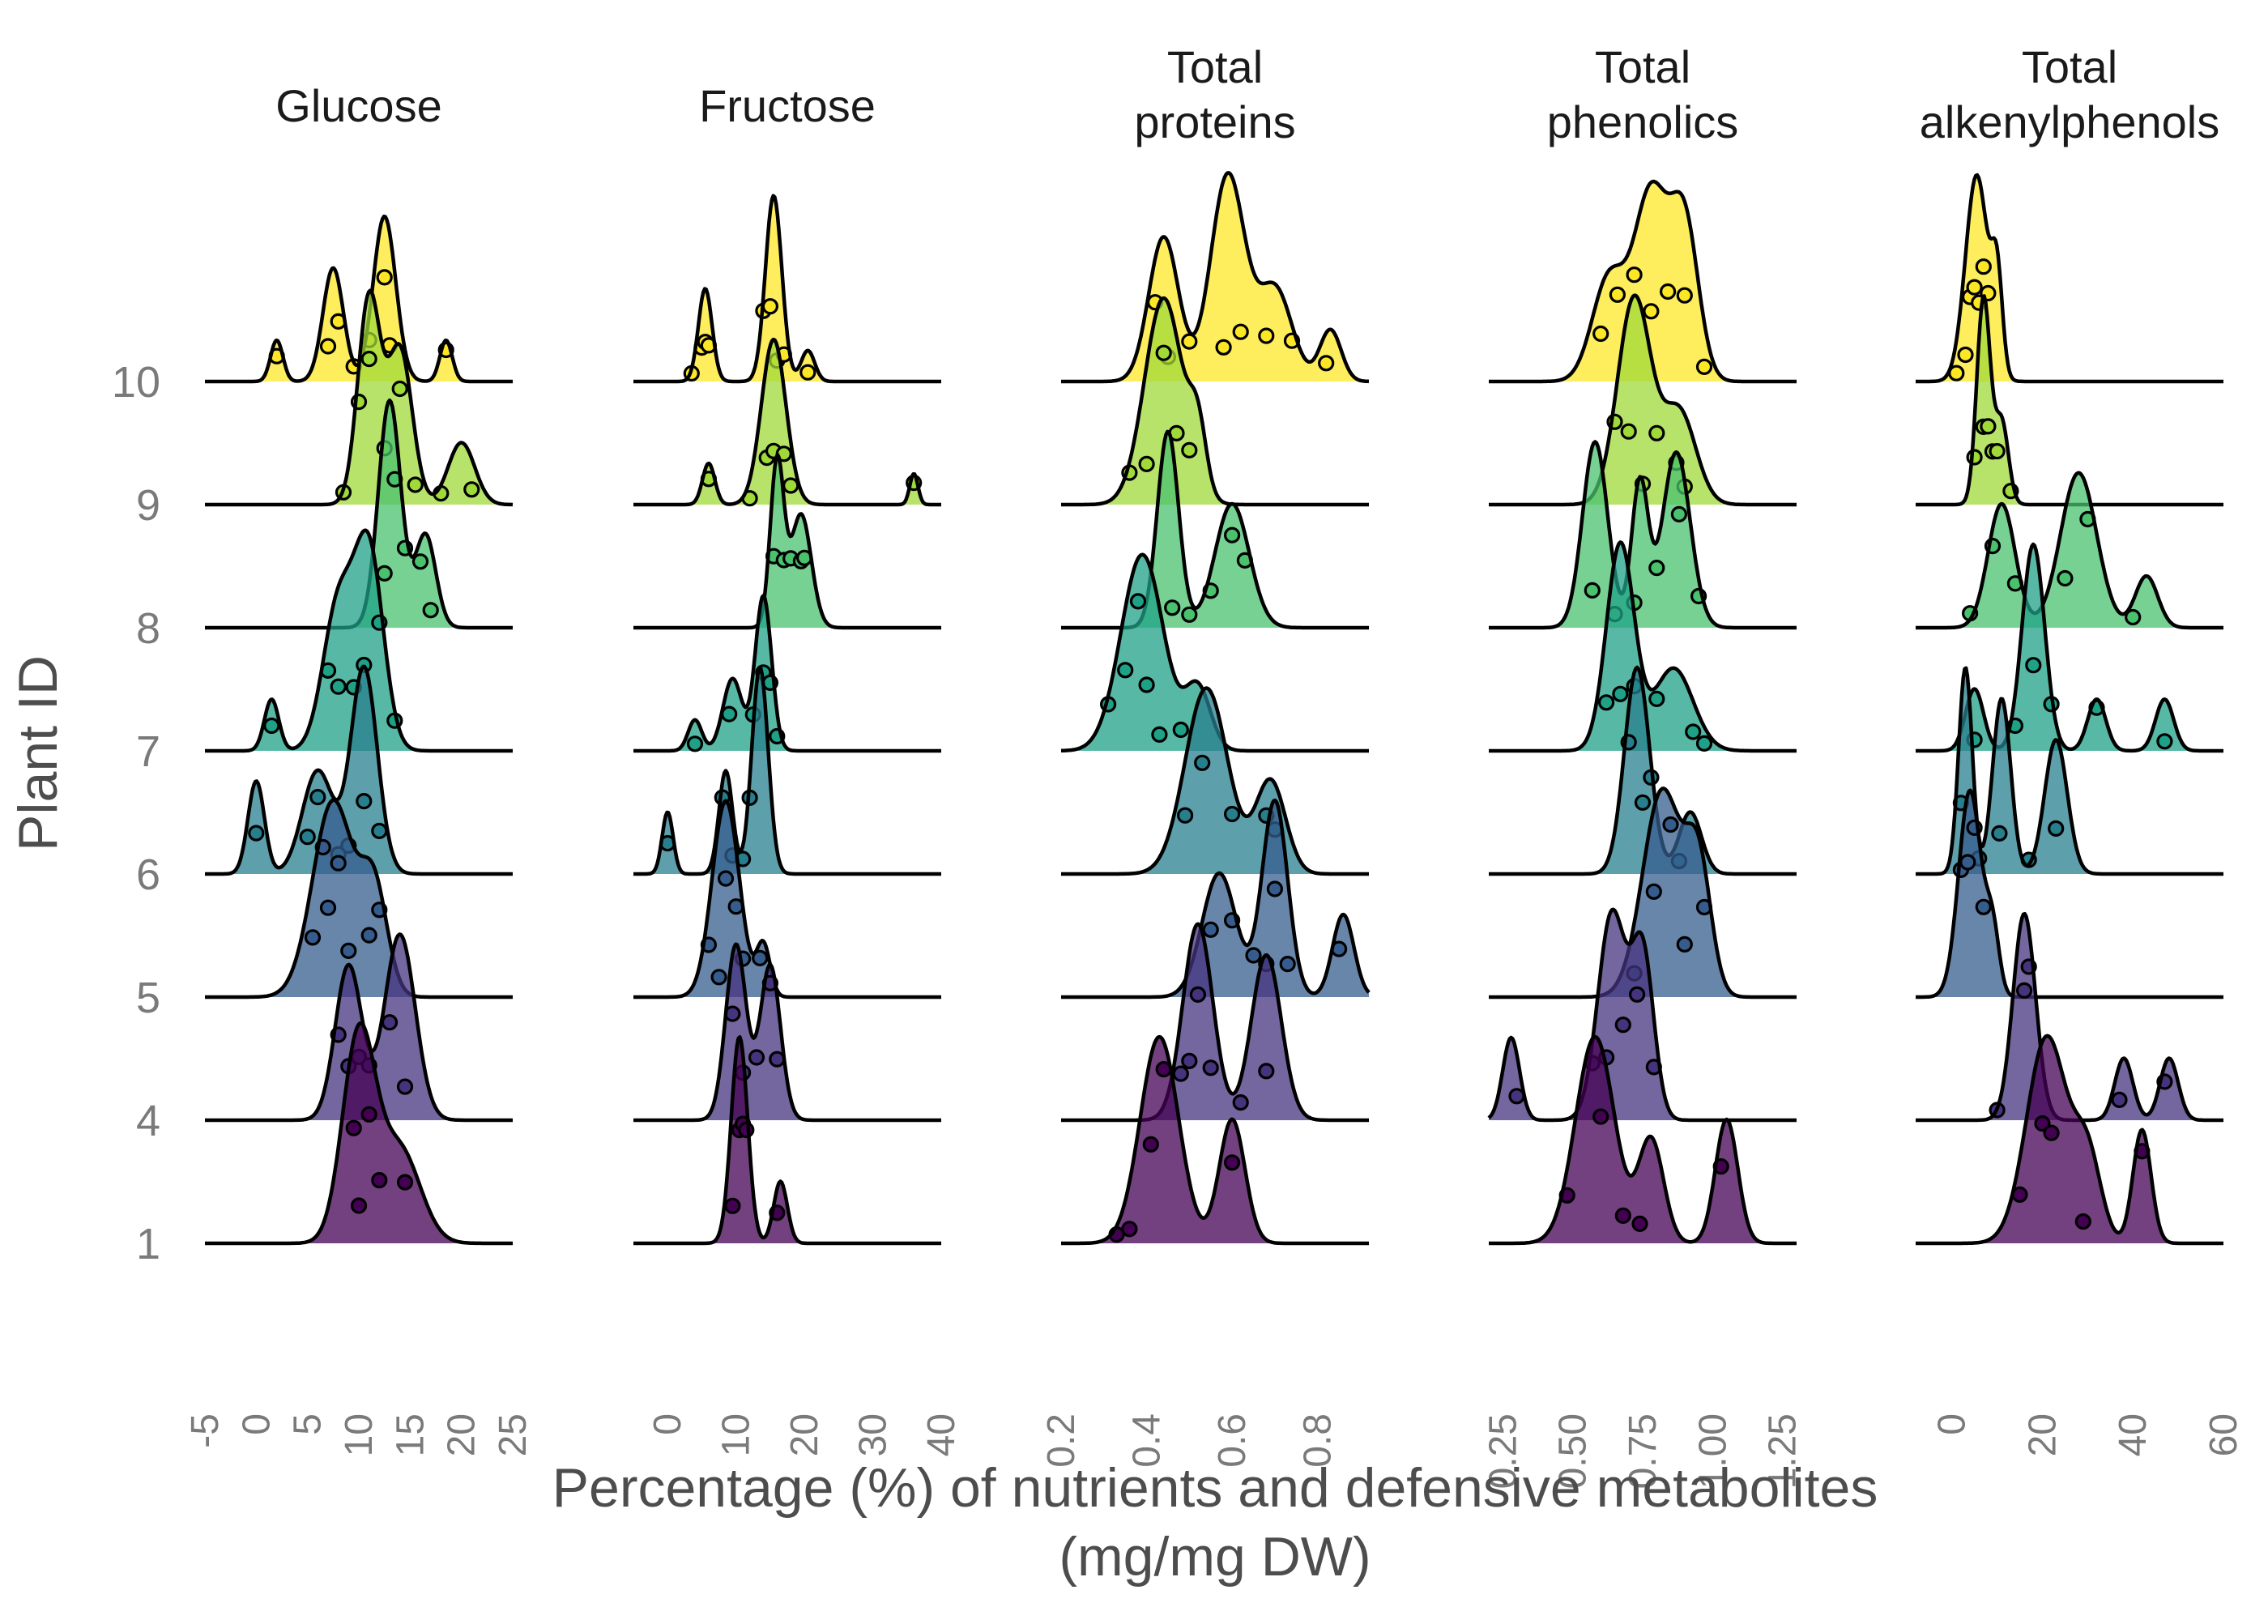 This screenshot has height=1624, width=2268. What do you see at coordinates (787, 105) in the screenshot?
I see `facet-title-1-line-0: Fructose` at bounding box center [787, 105].